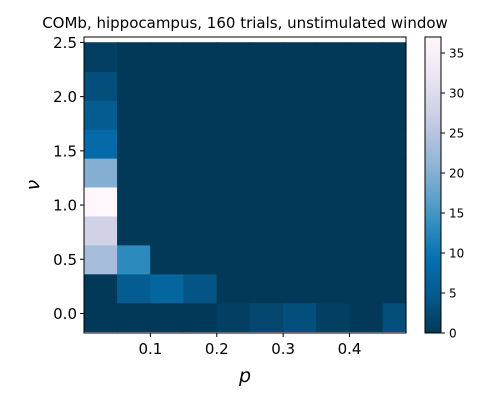  Describe the element at coordinates (456, 134) in the screenshot. I see `colorbar-tick-label: 25` at that location.